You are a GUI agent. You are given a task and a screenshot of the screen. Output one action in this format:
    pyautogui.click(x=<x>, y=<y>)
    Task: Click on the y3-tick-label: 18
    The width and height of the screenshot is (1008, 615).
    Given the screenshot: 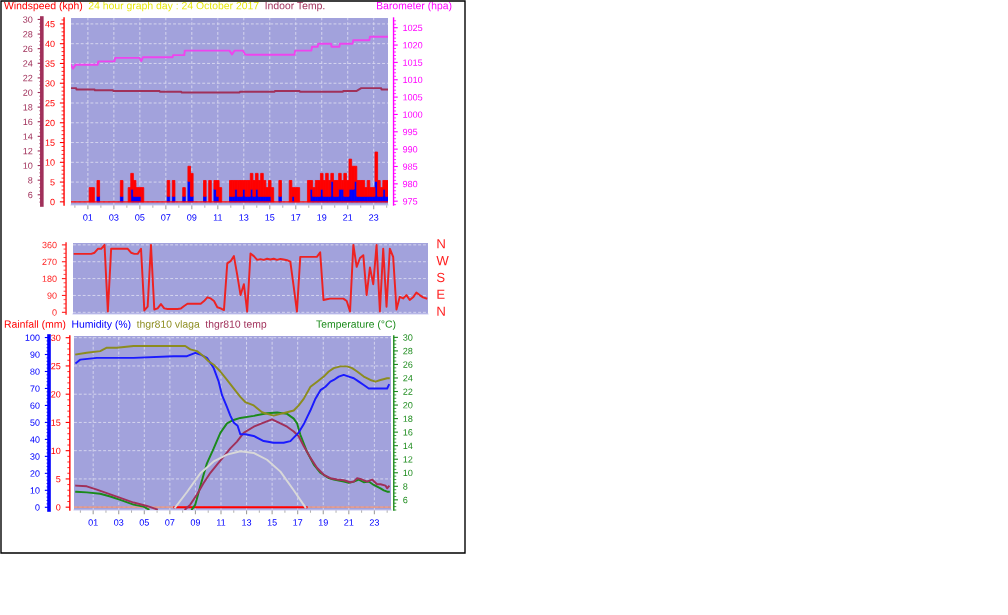 What is the action you would take?
    pyautogui.click(x=28, y=107)
    